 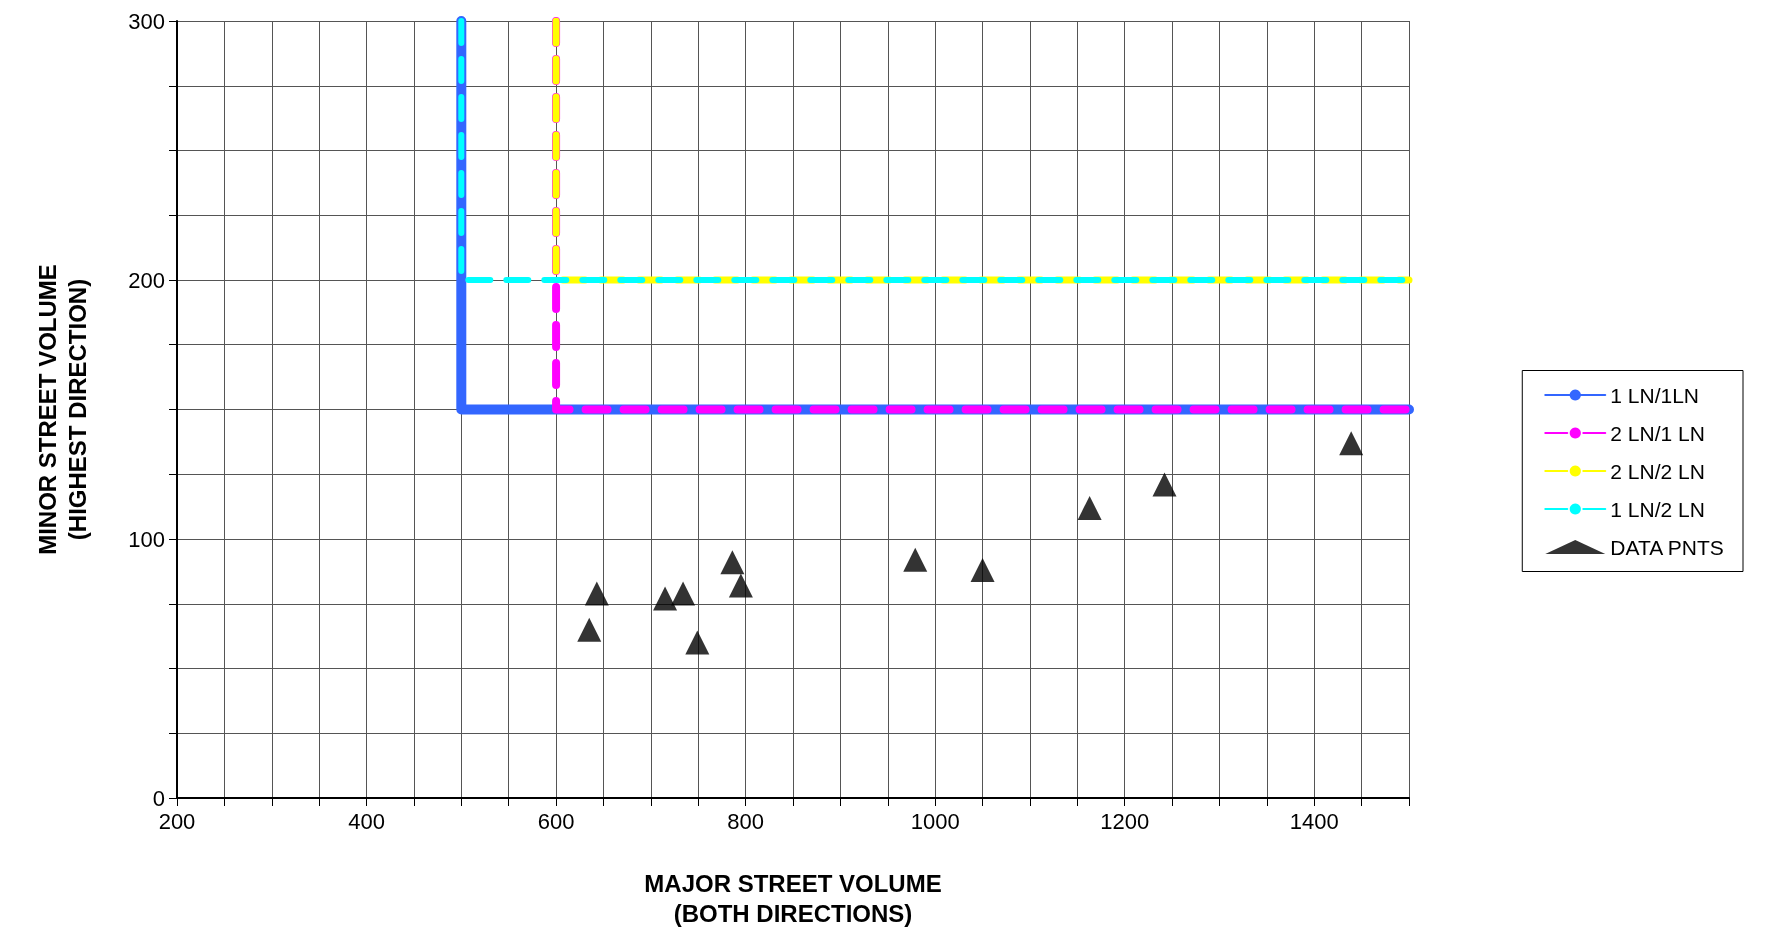 What do you see at coordinates (1125, 821) in the screenshot?
I see `x-tick-label: 1200` at bounding box center [1125, 821].